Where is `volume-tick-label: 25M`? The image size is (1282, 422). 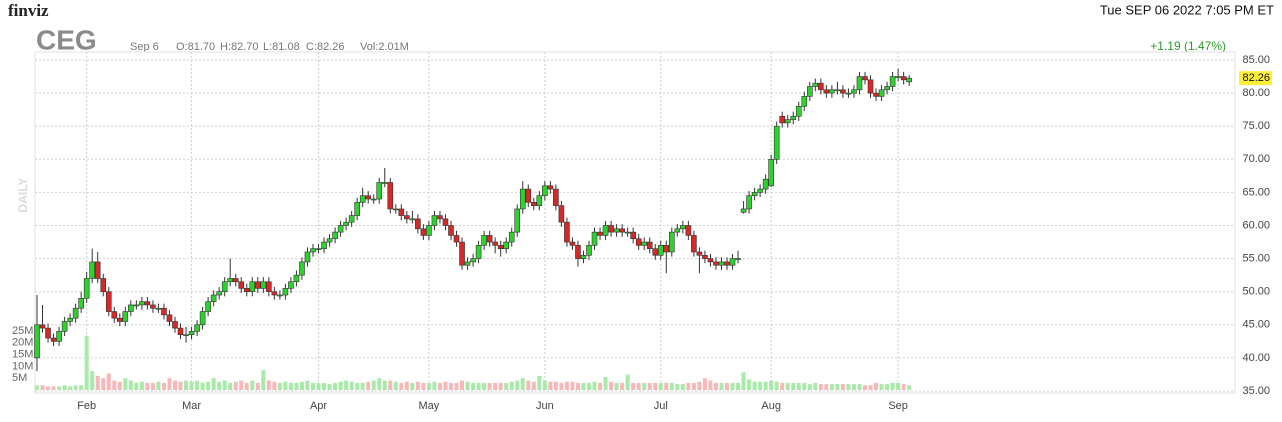
volume-tick-label: 25M is located at coordinates (22, 331).